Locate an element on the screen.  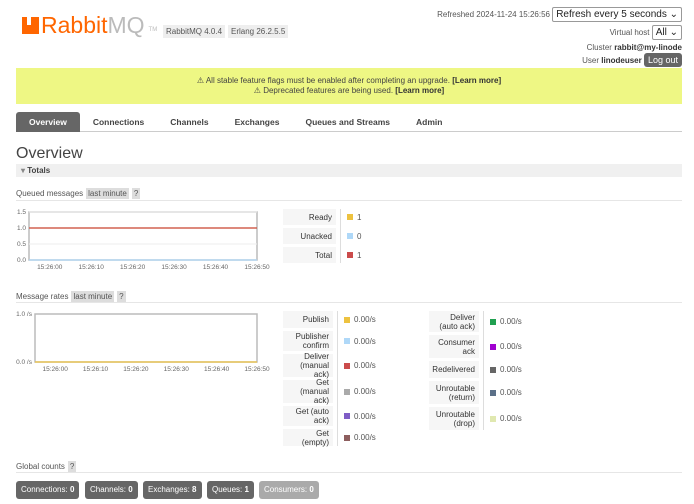
legend-label: Redelivered is located at coordinates (454, 369).